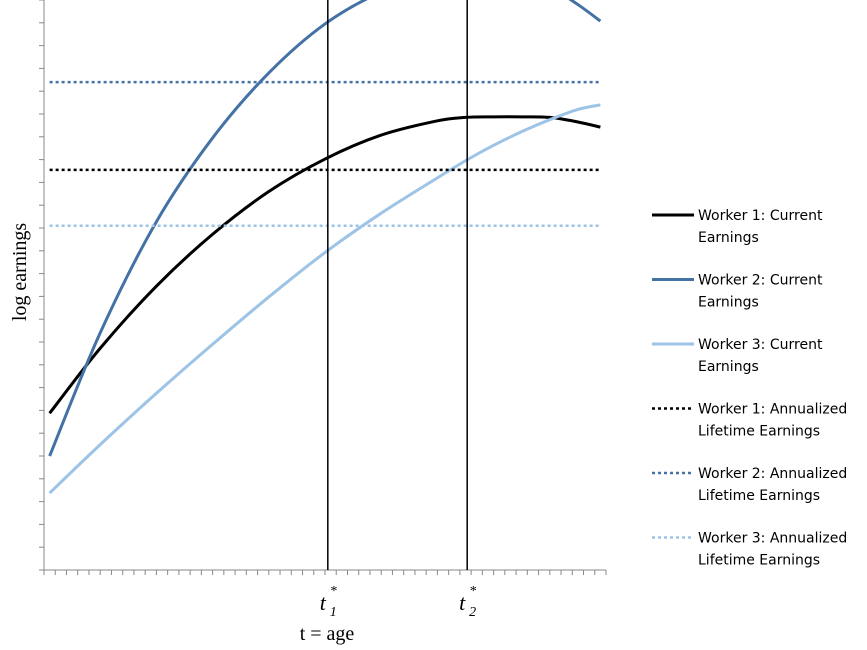 The width and height of the screenshot is (867, 650). What do you see at coordinates (760, 216) in the screenshot?
I see `legend-label-1: Worker 1: Current` at bounding box center [760, 216].